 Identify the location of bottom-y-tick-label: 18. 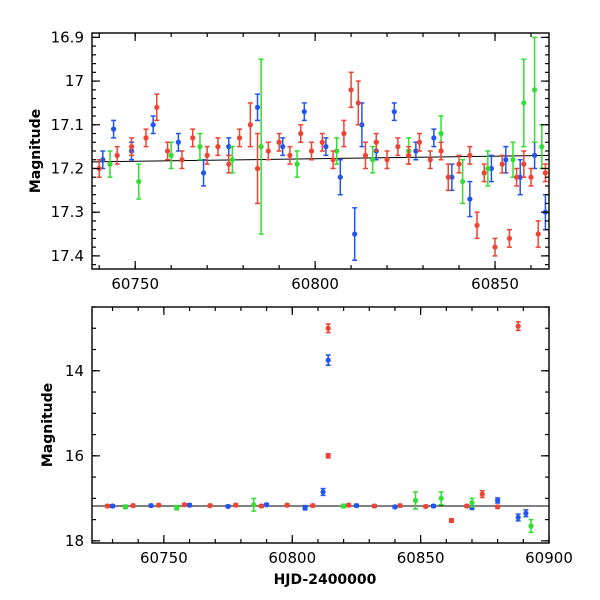
(74, 541).